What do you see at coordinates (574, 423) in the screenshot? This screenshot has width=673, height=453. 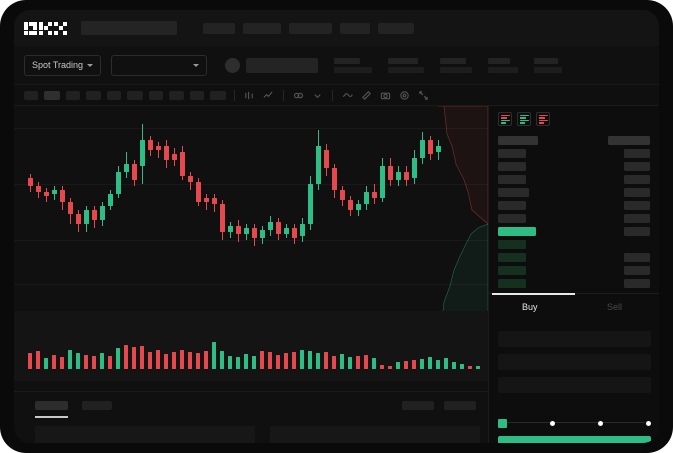 I see `amount-percent-stepper` at bounding box center [574, 423].